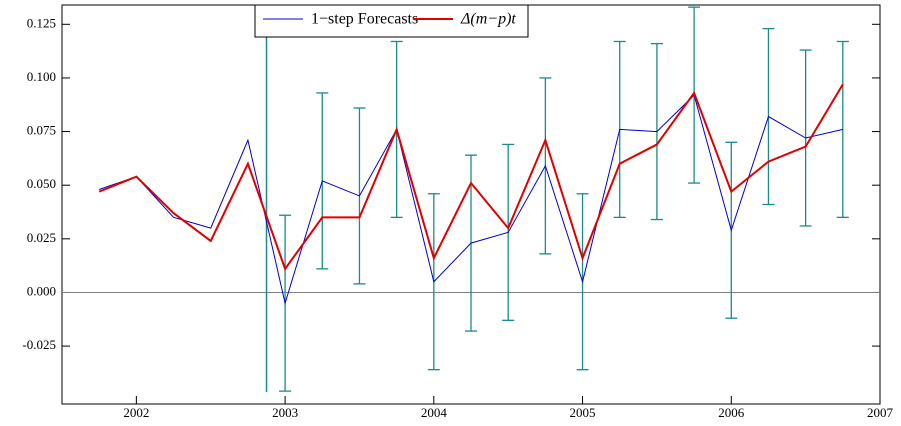 The image size is (901, 426). I want to click on x-tick-label: 2003, so click(285, 412).